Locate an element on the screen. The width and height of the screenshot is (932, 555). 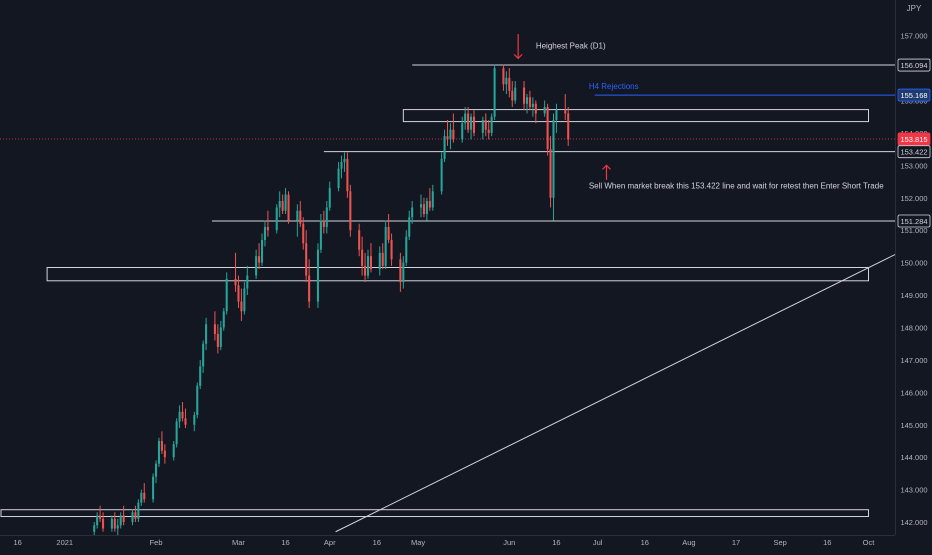
annotation-text-0: Heighest Peak (D1) is located at coordinates (571, 46).